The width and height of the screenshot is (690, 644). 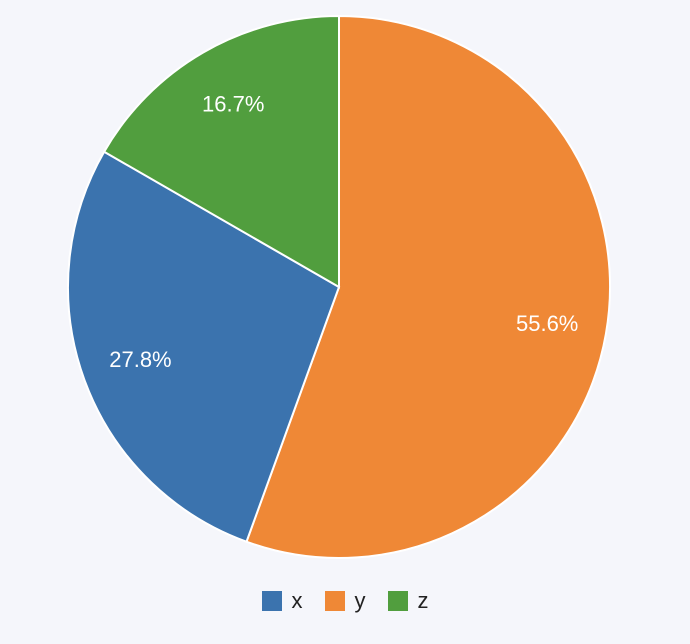 I want to click on slice-label-x: 27.8%, so click(x=140, y=359).